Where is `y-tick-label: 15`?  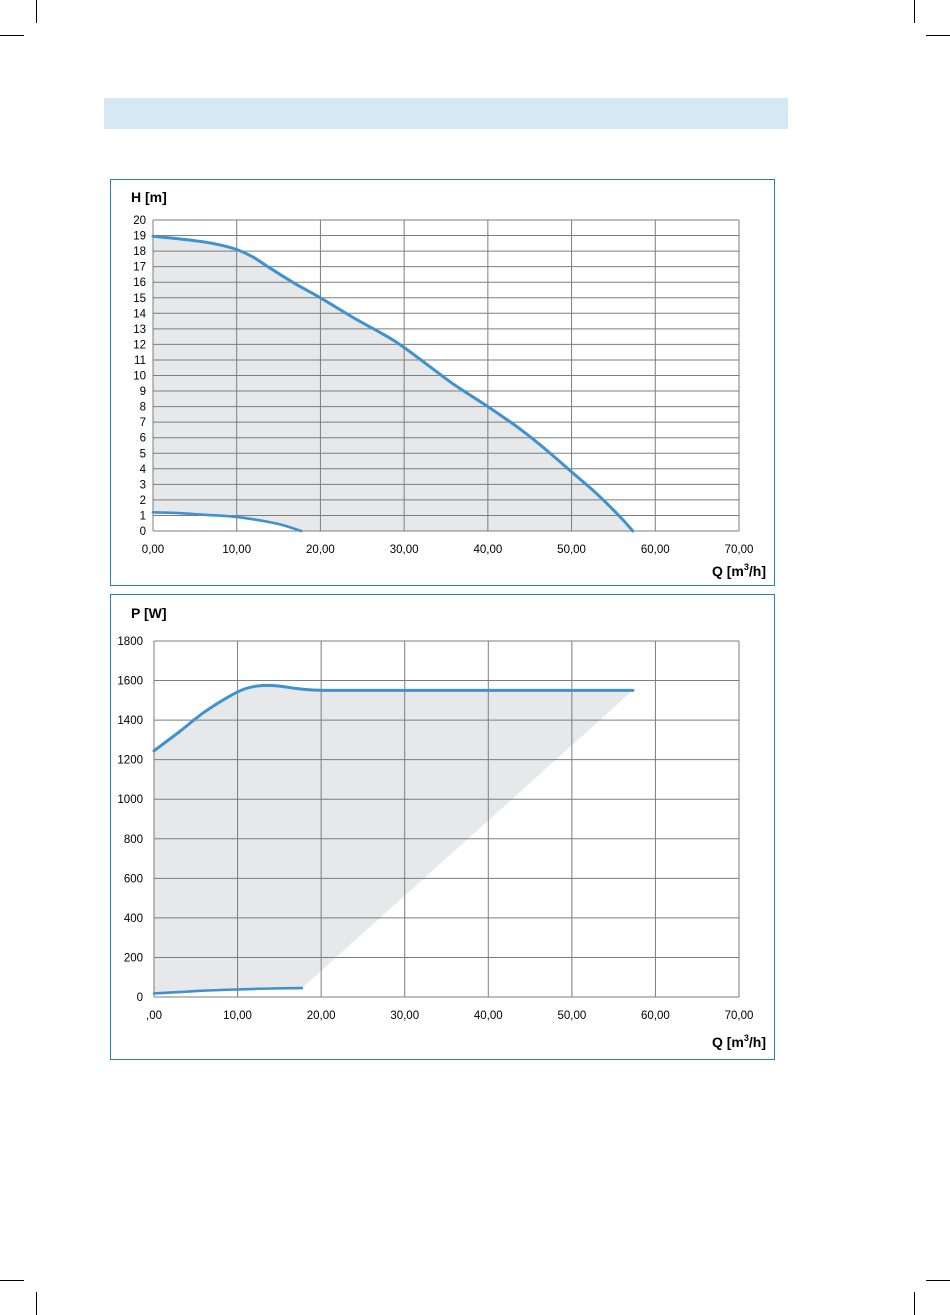 y-tick-label: 15 is located at coordinates (139, 299).